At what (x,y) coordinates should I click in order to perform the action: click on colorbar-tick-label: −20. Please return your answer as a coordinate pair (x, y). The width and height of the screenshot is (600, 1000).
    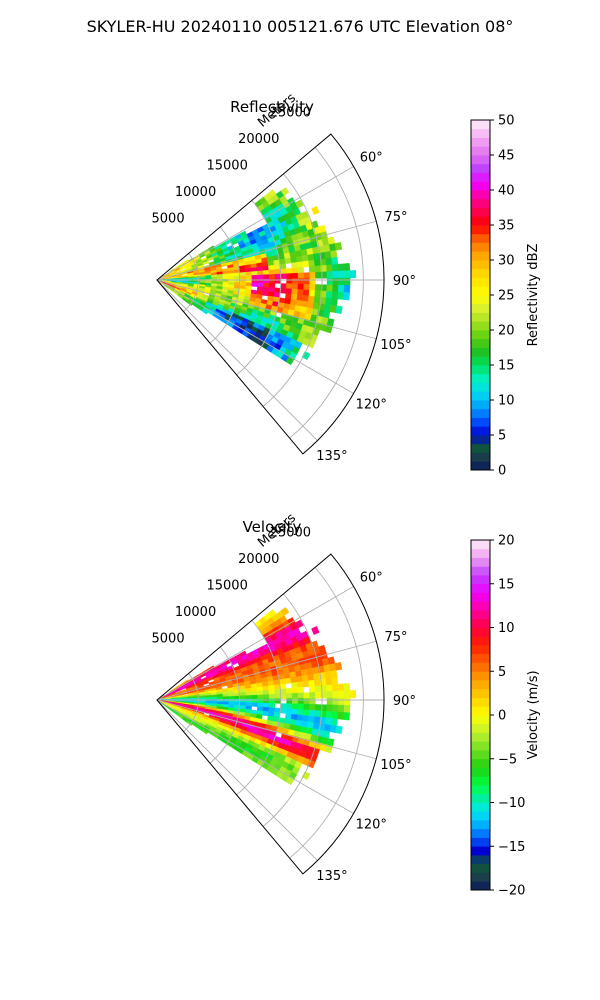
    Looking at the image, I should click on (511, 891).